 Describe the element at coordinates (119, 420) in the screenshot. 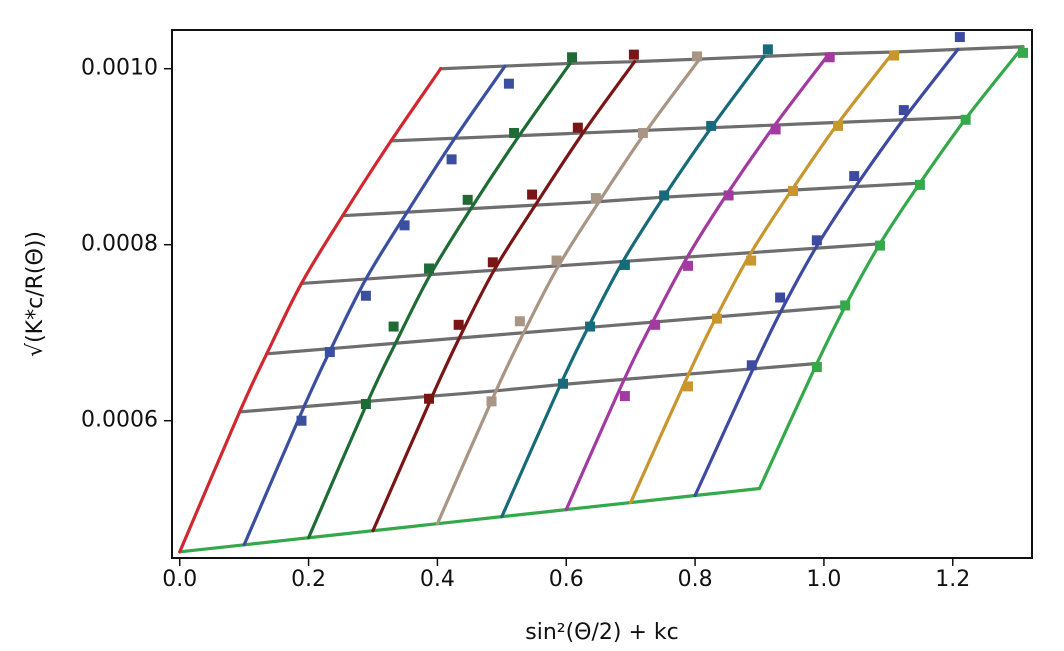

I see `y-tick-label: 0.0006` at that location.